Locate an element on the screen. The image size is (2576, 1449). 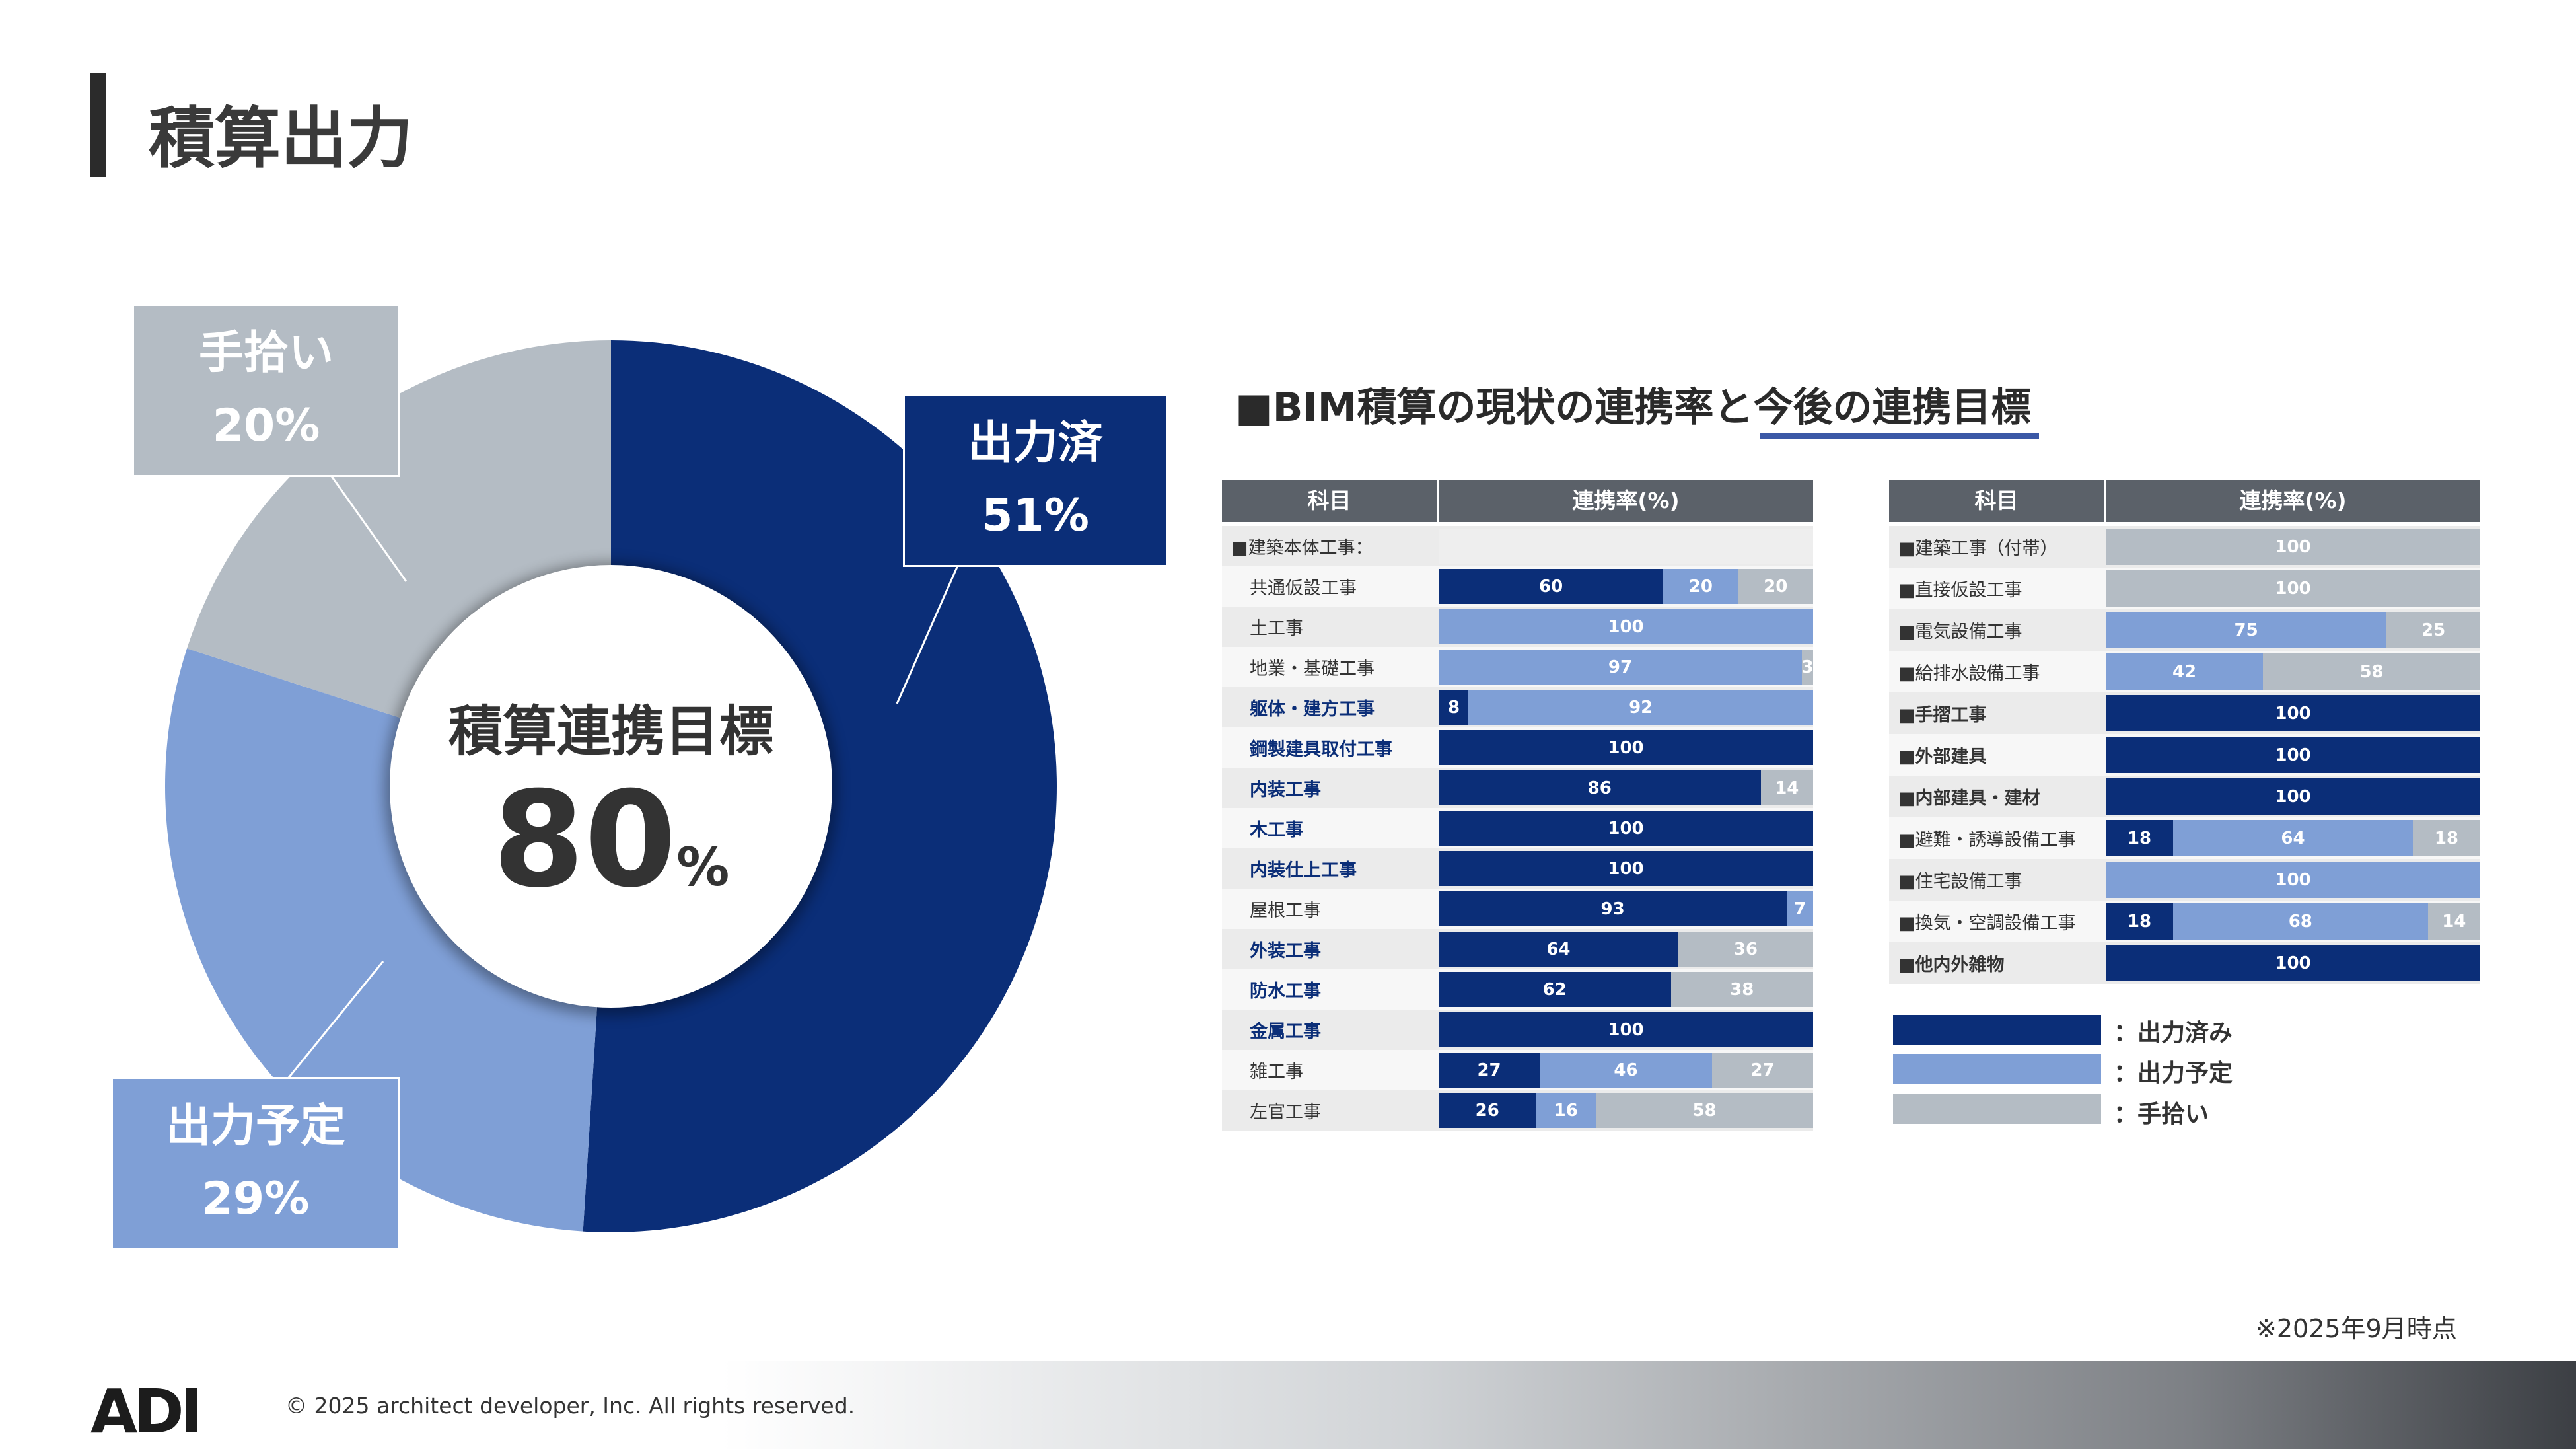
stacked-bar: 60 20 20 is located at coordinates (1626, 586).